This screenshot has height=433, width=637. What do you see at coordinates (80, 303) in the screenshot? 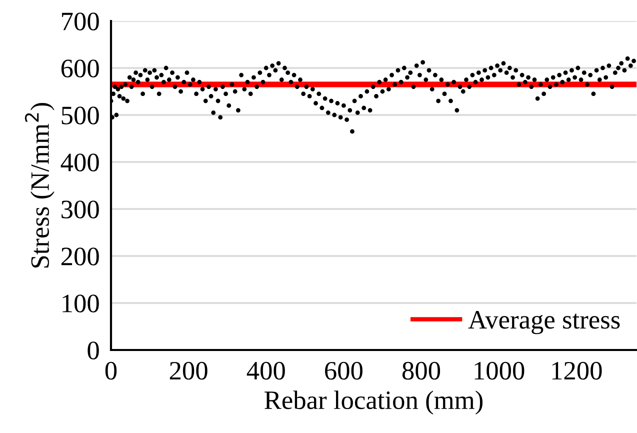
I see `y-tick-label: 100` at bounding box center [80, 303].